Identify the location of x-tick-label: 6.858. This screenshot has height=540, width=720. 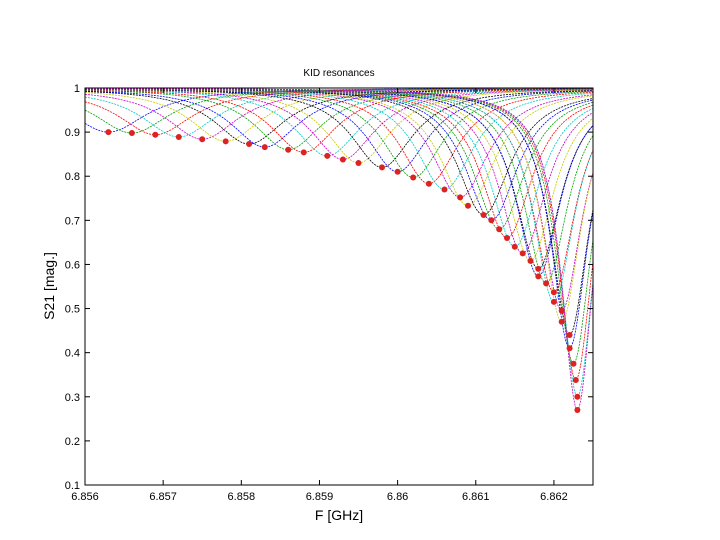
(242, 497).